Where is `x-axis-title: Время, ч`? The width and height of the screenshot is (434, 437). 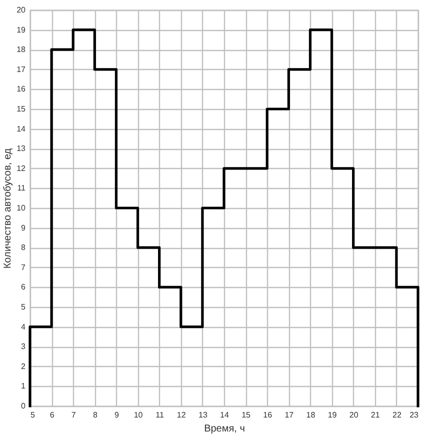 x-axis-title: Время, ч is located at coordinates (224, 429).